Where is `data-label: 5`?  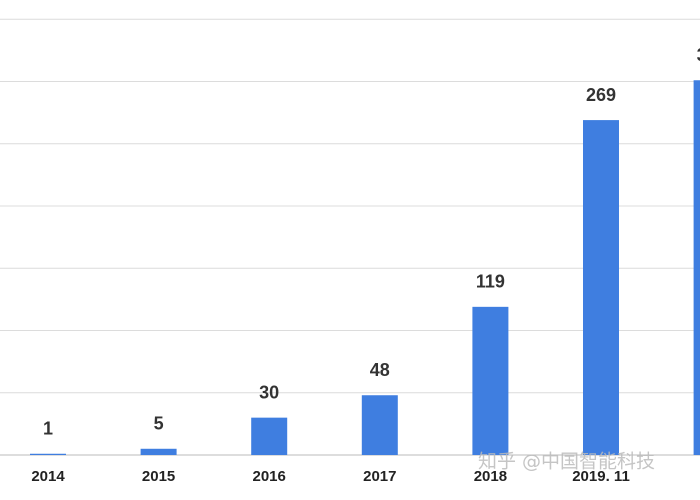
data-label: 5 is located at coordinates (159, 424).